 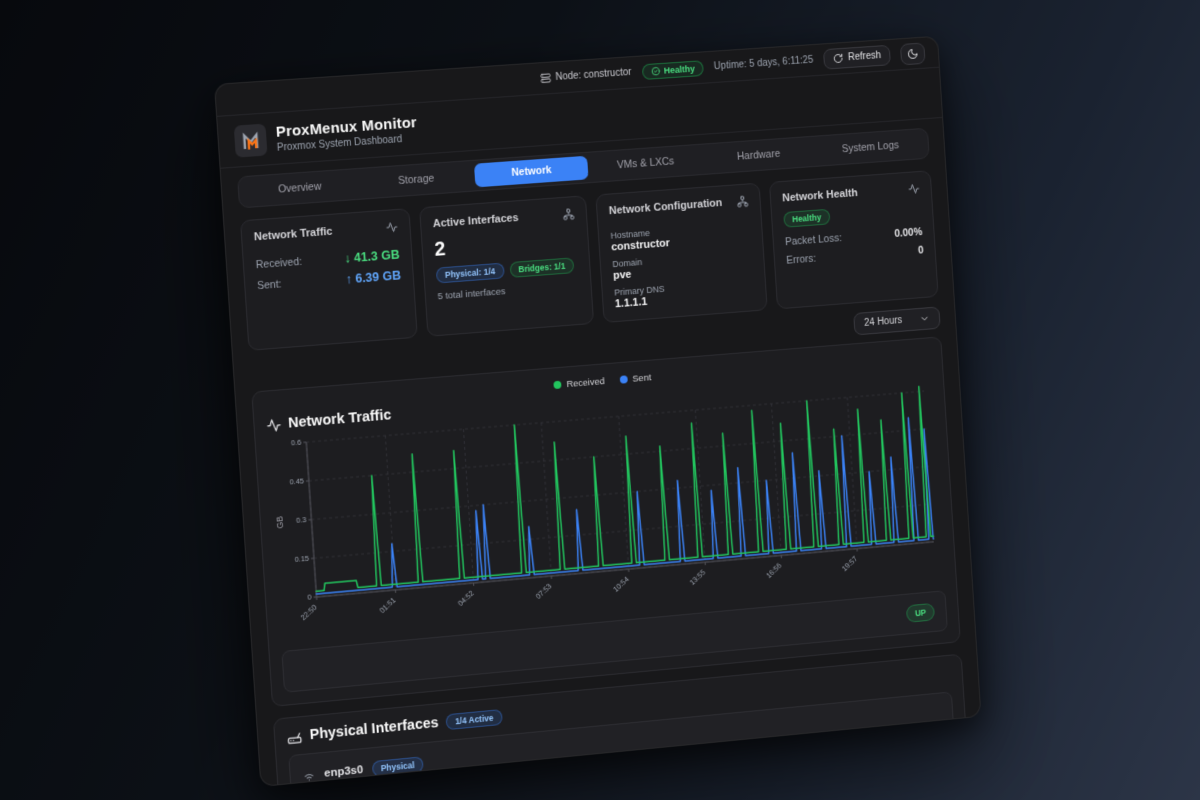 What do you see at coordinates (301, 521) in the screenshot?
I see `svg-text: 0.3` at bounding box center [301, 521].